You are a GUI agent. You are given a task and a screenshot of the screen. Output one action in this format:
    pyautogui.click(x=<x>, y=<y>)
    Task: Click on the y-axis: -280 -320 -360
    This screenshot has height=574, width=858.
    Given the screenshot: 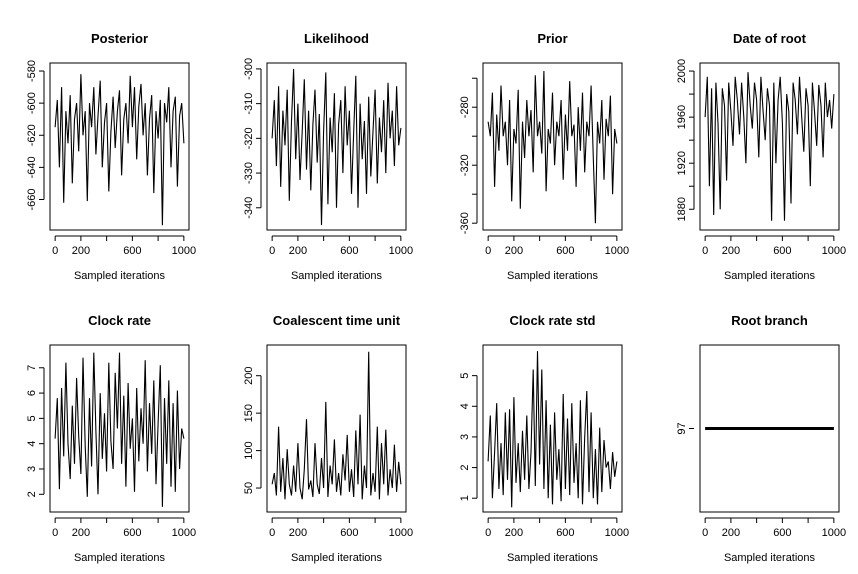 What is the action you would take?
    pyautogui.click(x=468, y=155)
    